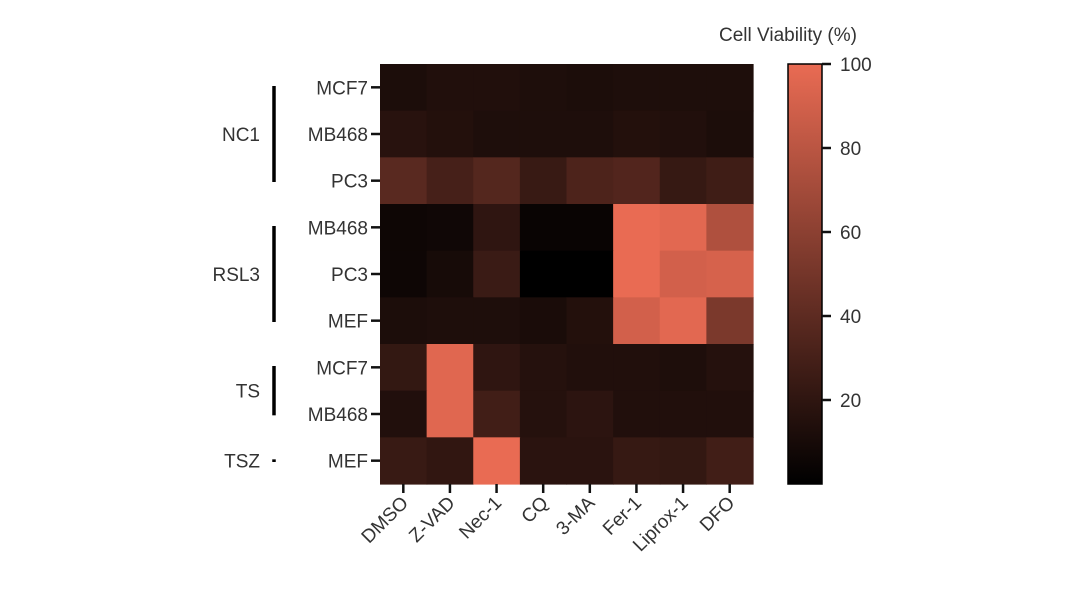  What do you see at coordinates (535, 510) in the screenshot?
I see `column-label: CQ` at bounding box center [535, 510].